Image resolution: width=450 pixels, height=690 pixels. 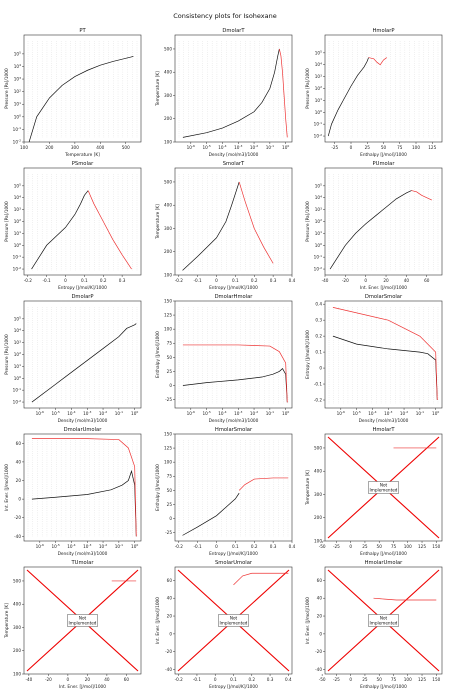 What do you see at coordinates (82, 297) in the screenshot?
I see `chart-title: DmolarP` at bounding box center [82, 297].